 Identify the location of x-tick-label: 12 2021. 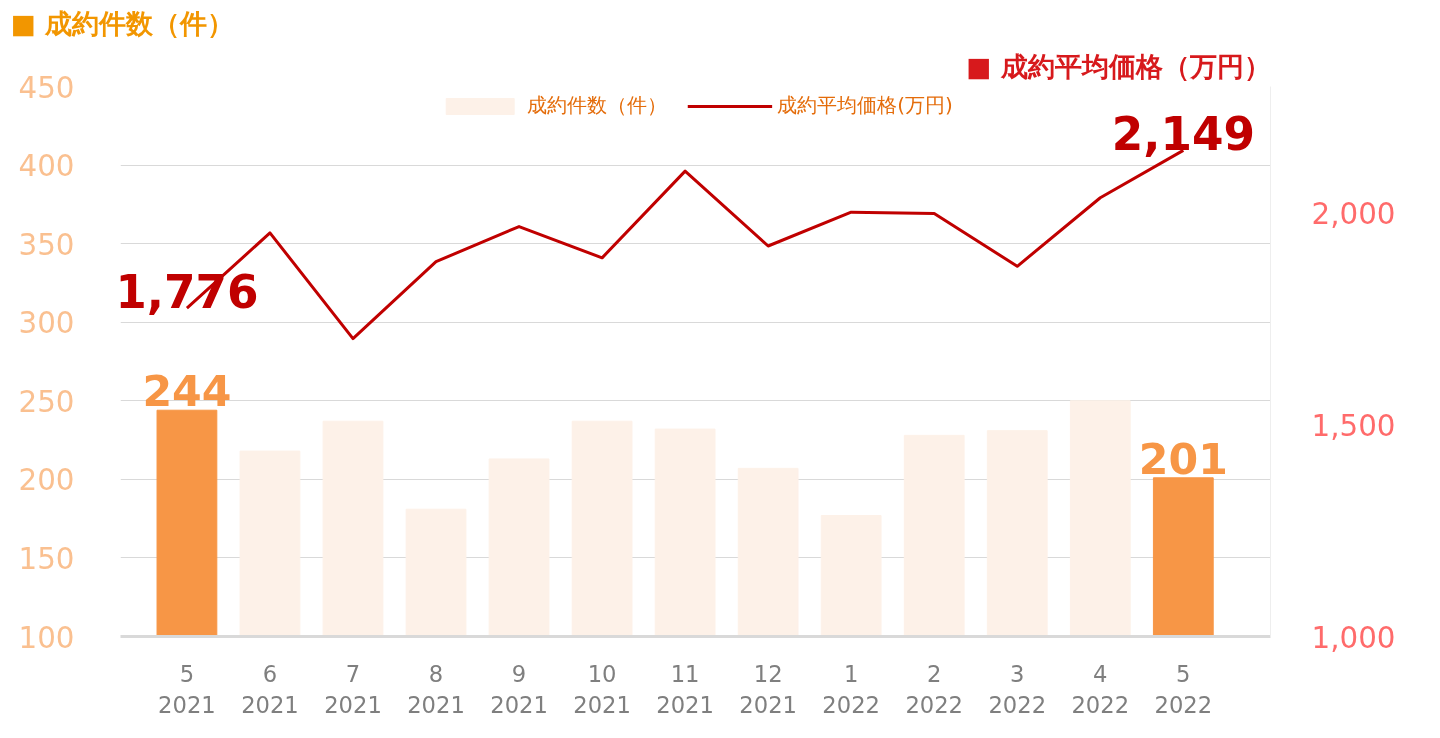
(768, 689).